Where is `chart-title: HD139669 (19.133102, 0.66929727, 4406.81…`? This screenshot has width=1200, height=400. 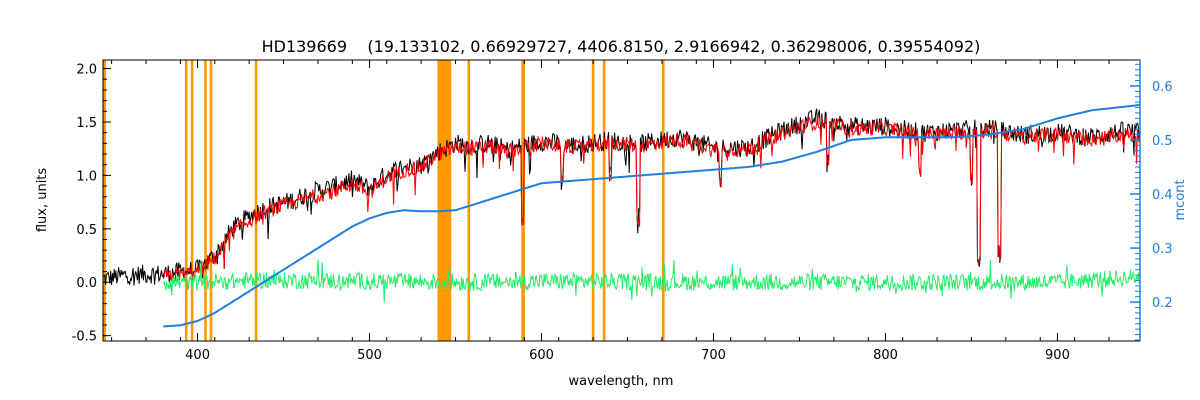 chart-title: HD139669 (19.133102, 0.66929727, 4406.81… is located at coordinates (621, 46).